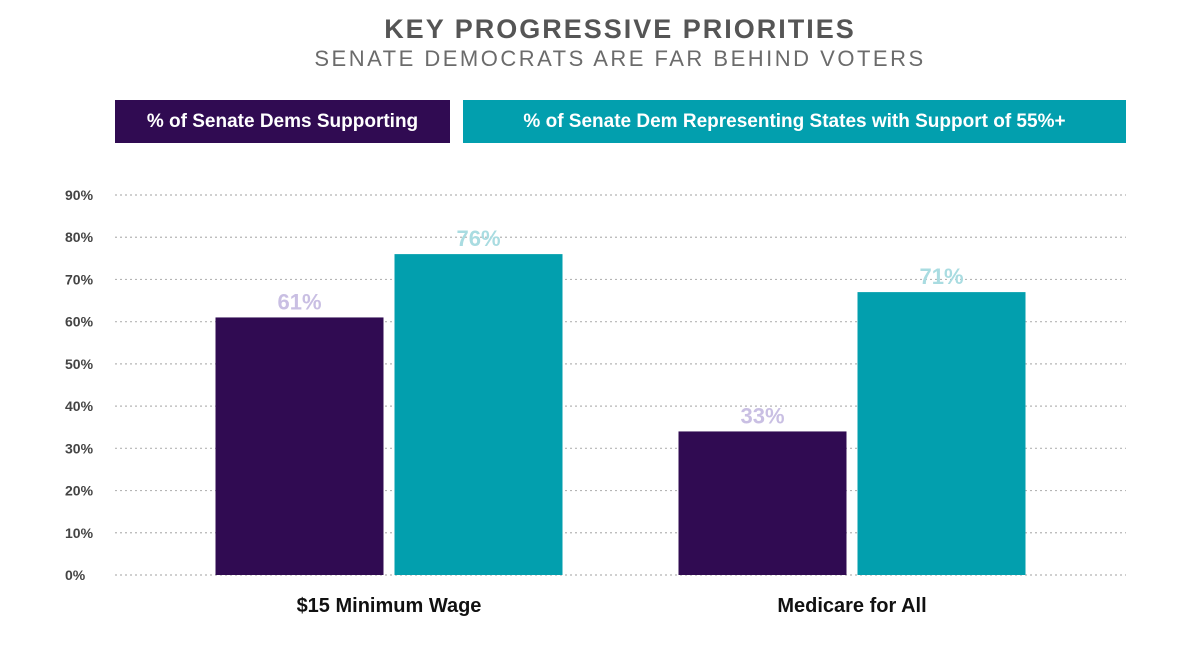 This screenshot has width=1200, height=648. I want to click on y-tick-label: 0%, so click(75, 575).